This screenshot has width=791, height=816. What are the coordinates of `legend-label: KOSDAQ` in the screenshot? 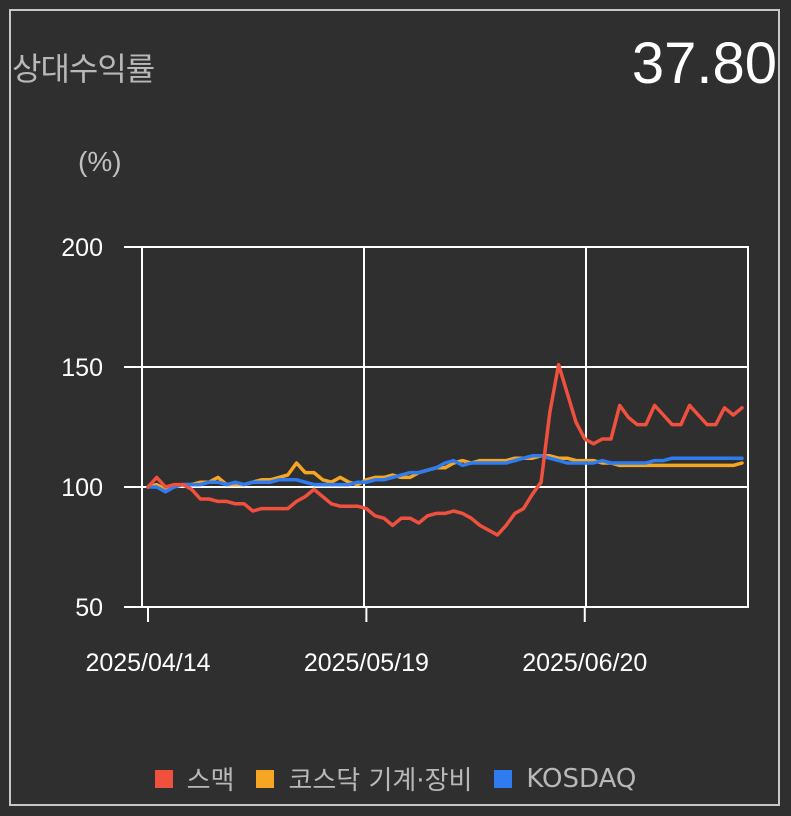 It's located at (581, 778).